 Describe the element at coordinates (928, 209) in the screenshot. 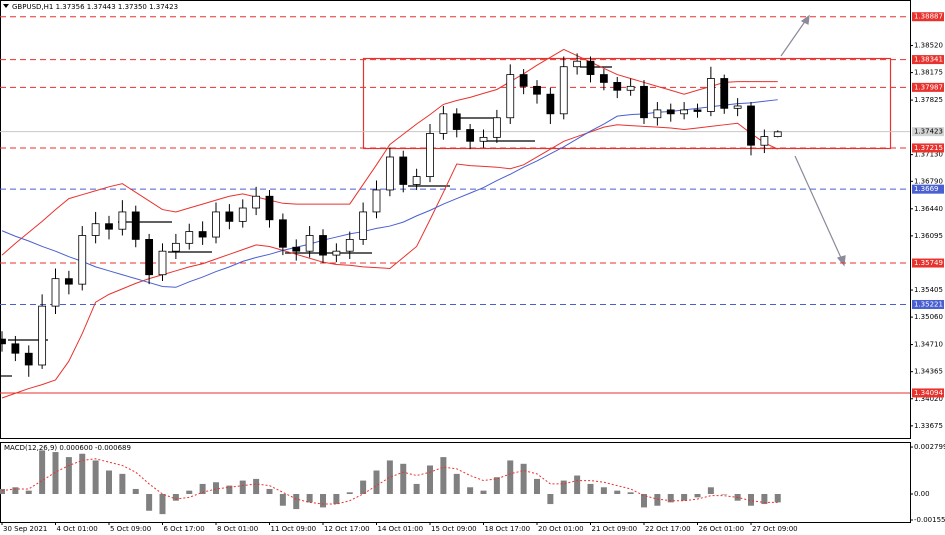

I see `y-tick-label: 1.36440` at that location.